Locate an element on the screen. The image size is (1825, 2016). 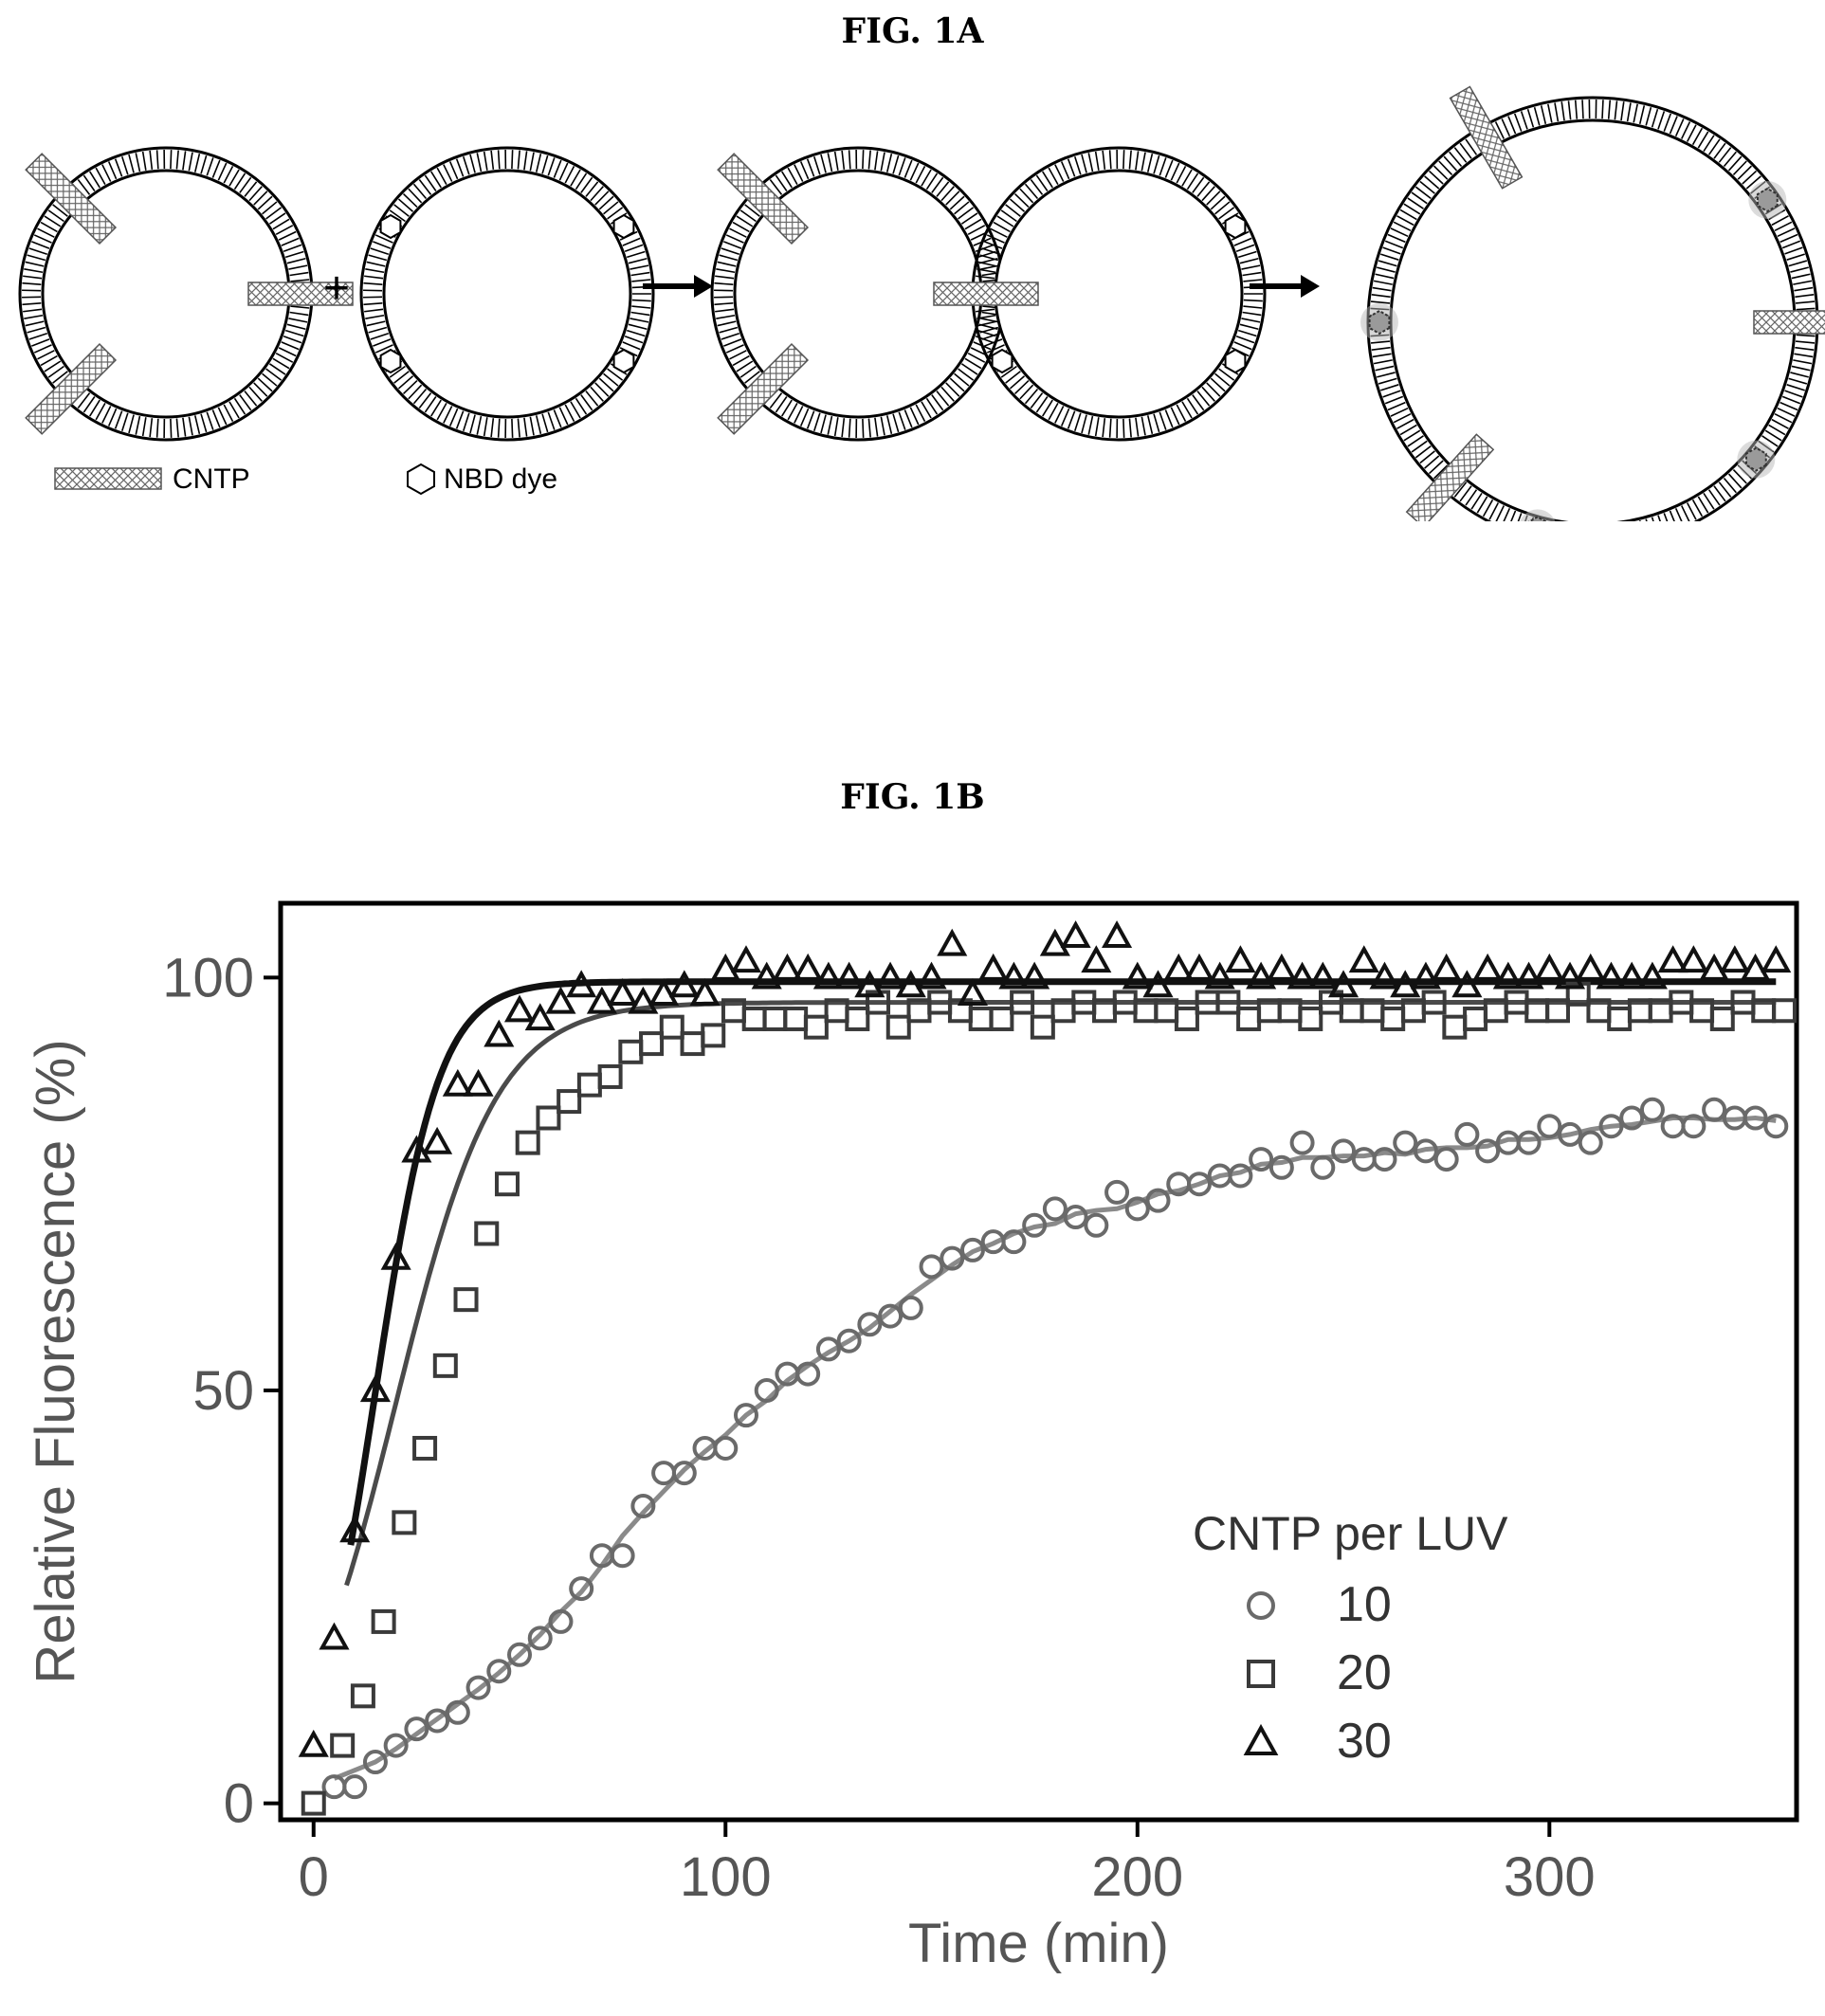
y-axis-label: Relative Fluorescence (%) is located at coordinates (55, 1361).